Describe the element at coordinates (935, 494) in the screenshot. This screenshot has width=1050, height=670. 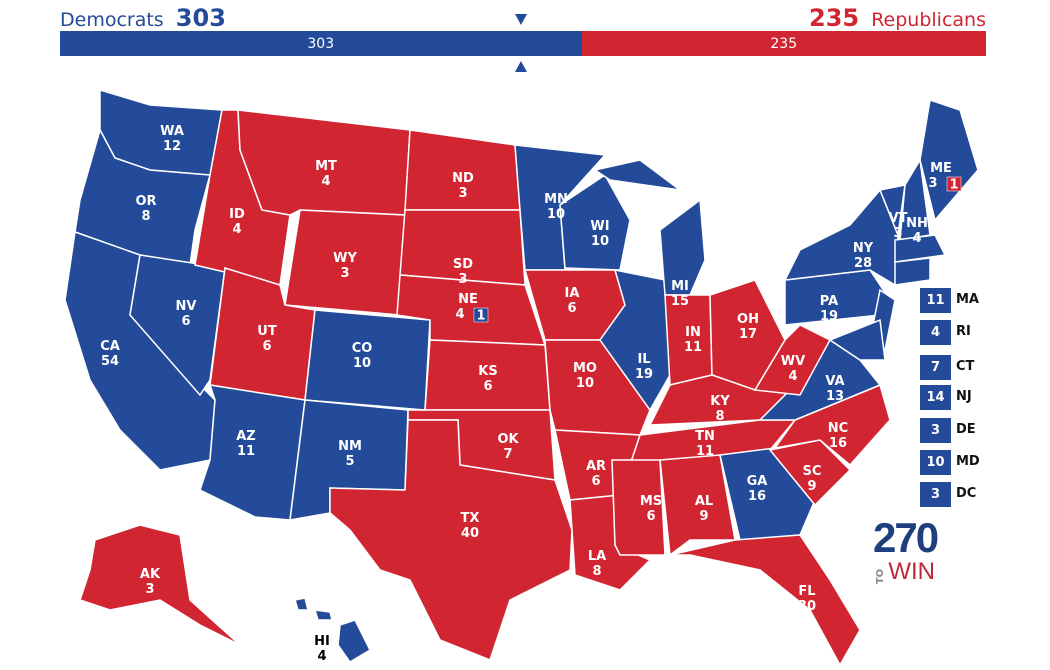
I see `small-state-box-dc: 3` at that location.